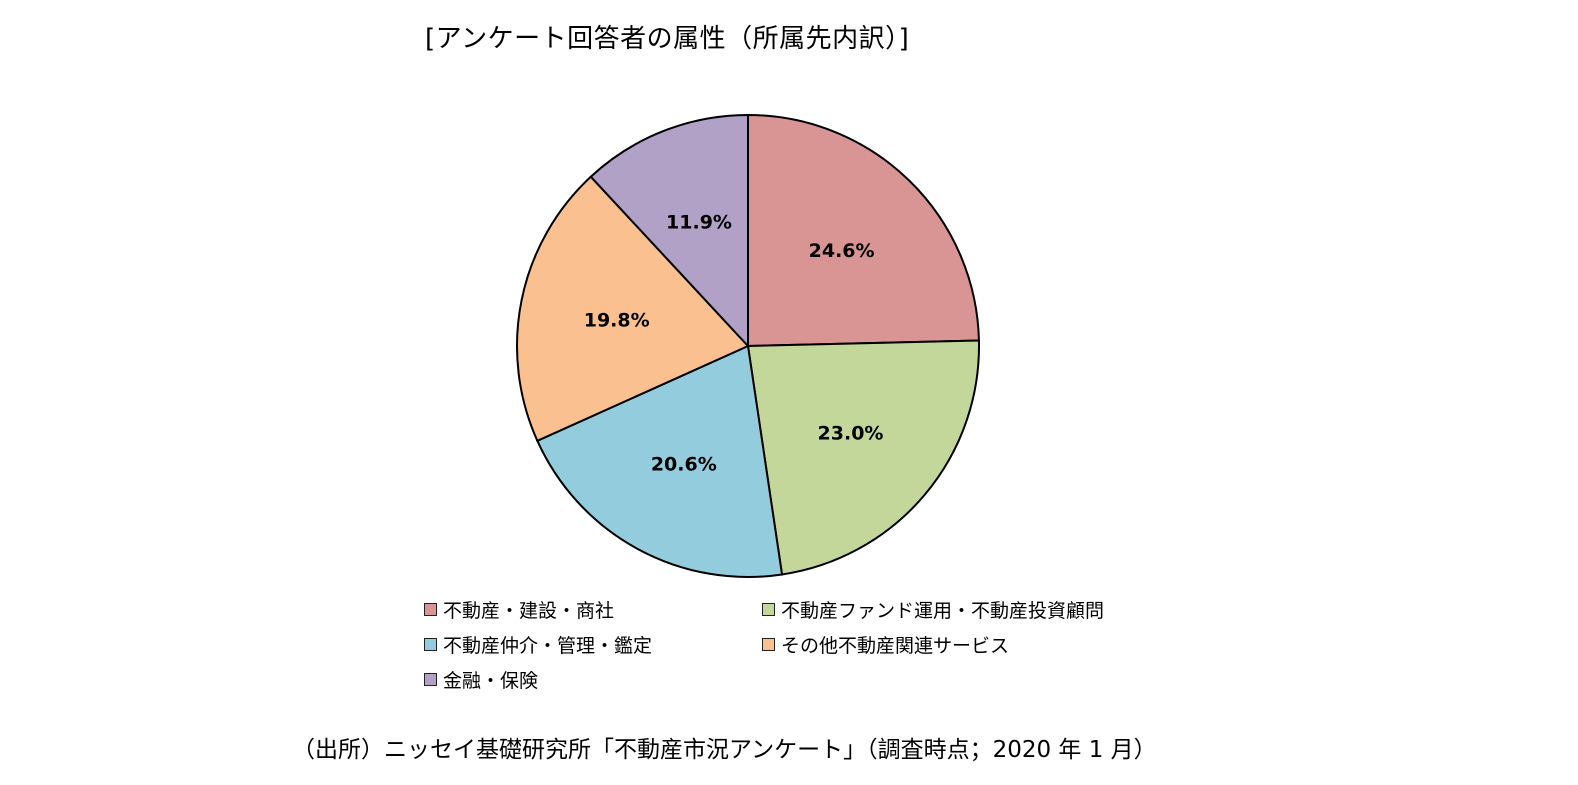 Image resolution: width=1578 pixels, height=785 pixels. Describe the element at coordinates (684, 465) in the screenshot. I see `slice-data-label: 20.6%` at that location.